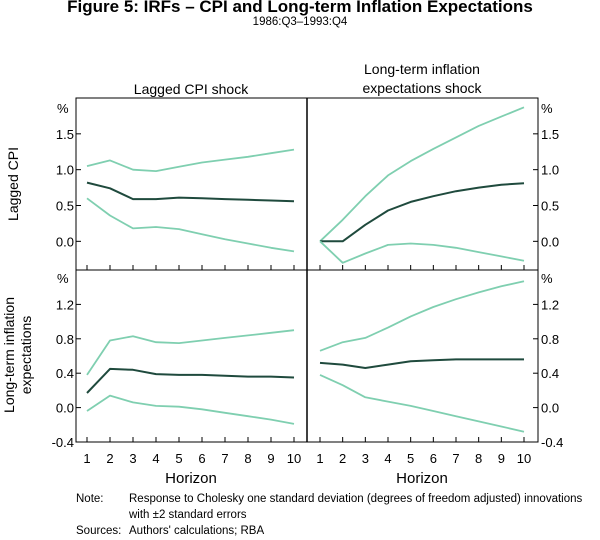 The height and width of the screenshot is (540, 600). What do you see at coordinates (65, 170) in the screenshot?
I see `y-tick-label-top-left: 1.0` at bounding box center [65, 170].